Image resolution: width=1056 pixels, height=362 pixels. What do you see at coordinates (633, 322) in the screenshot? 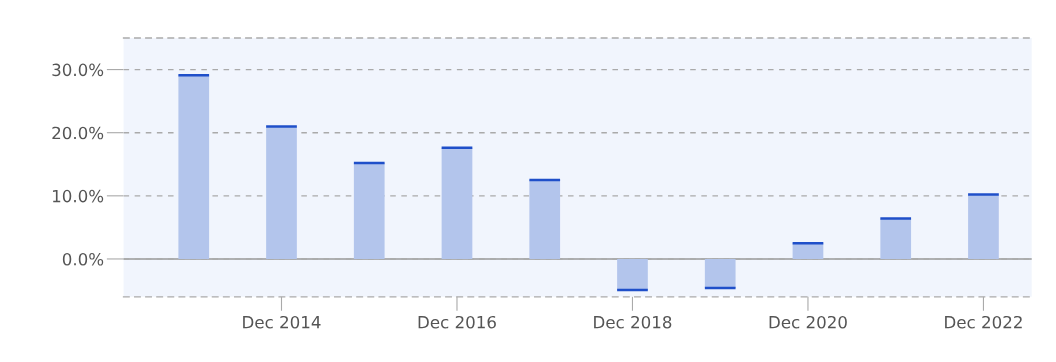
I see `x-tick-label: Dec 2018` at bounding box center [633, 322].